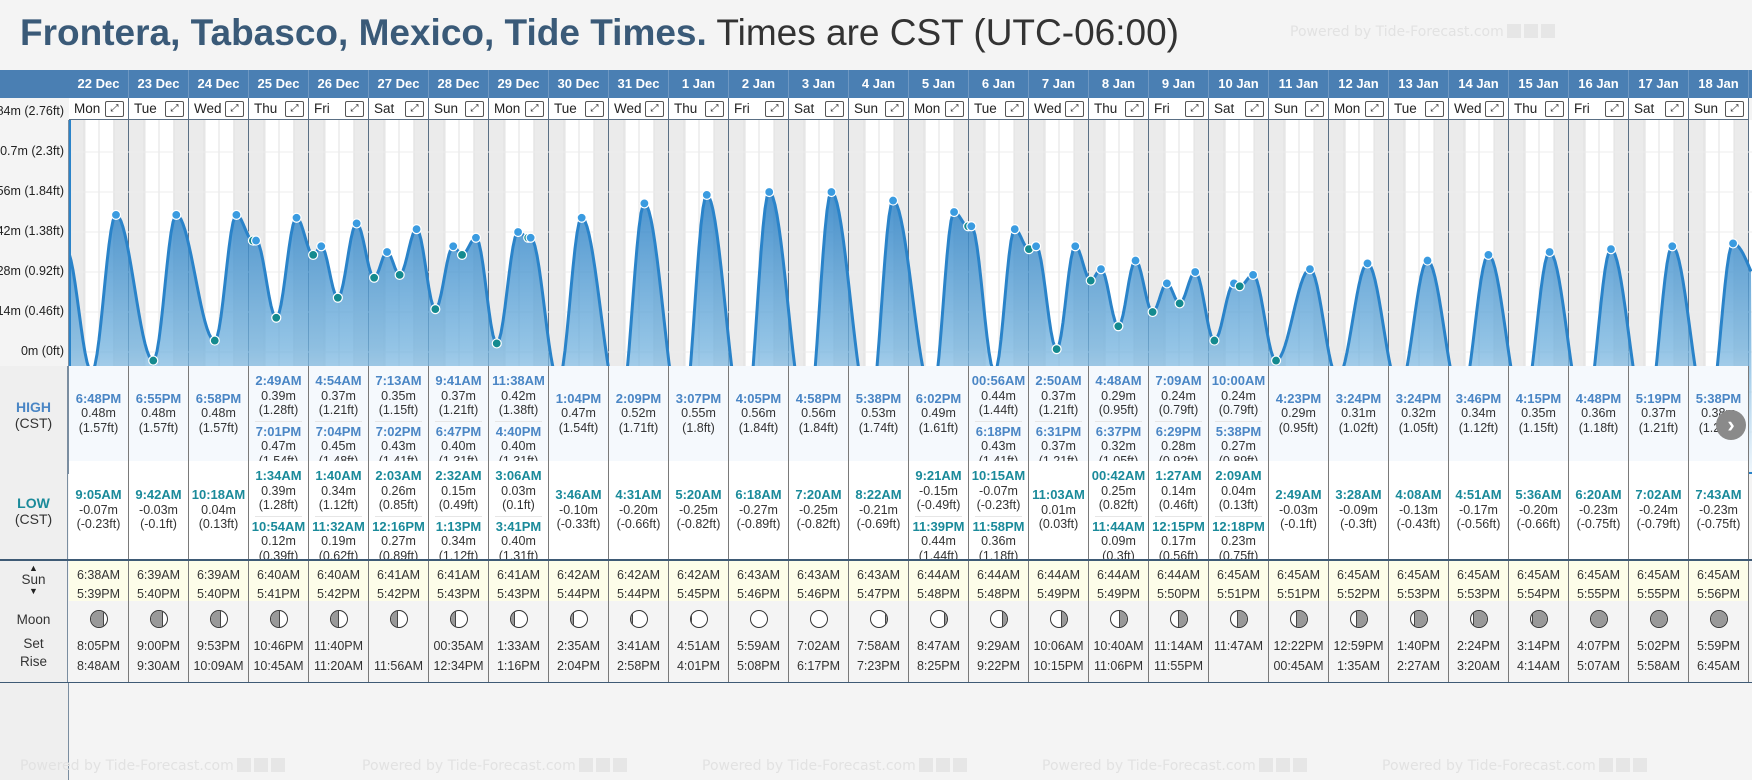 Image resolution: width=1752 pixels, height=780 pixels. I want to click on date-label: 16 Jan, so click(1599, 84).